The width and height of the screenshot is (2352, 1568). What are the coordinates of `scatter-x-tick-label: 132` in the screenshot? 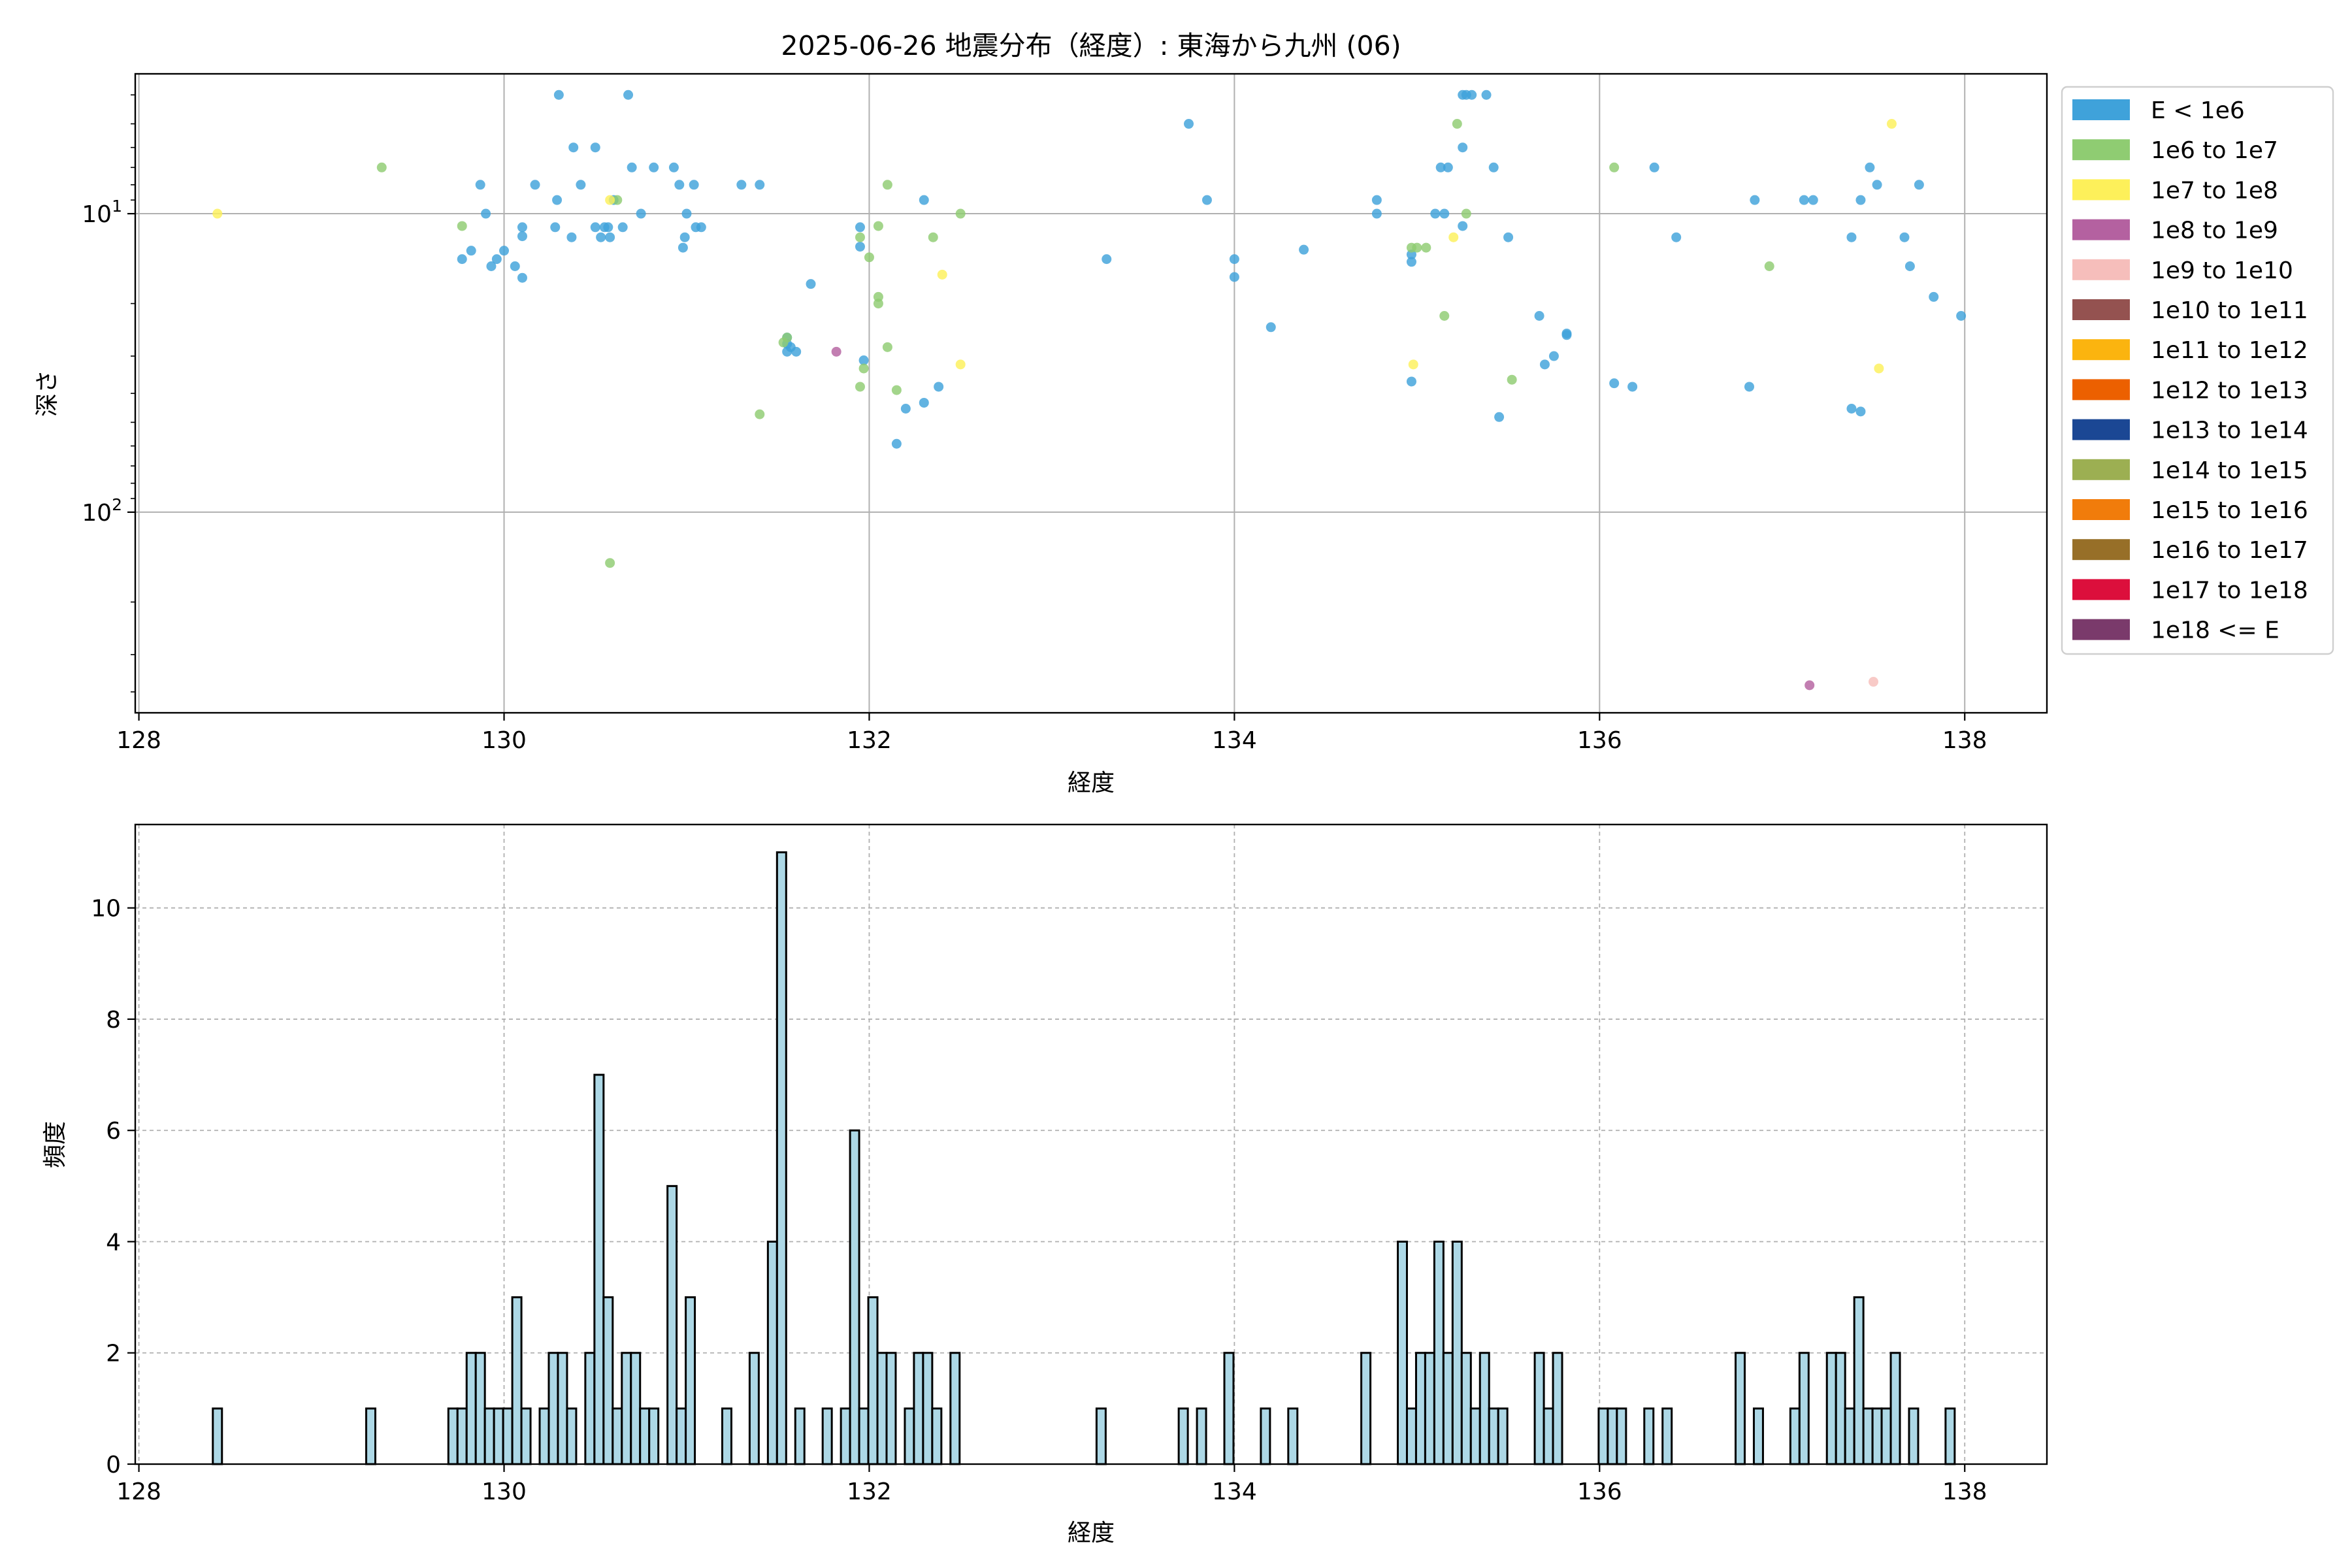 It's located at (869, 740).